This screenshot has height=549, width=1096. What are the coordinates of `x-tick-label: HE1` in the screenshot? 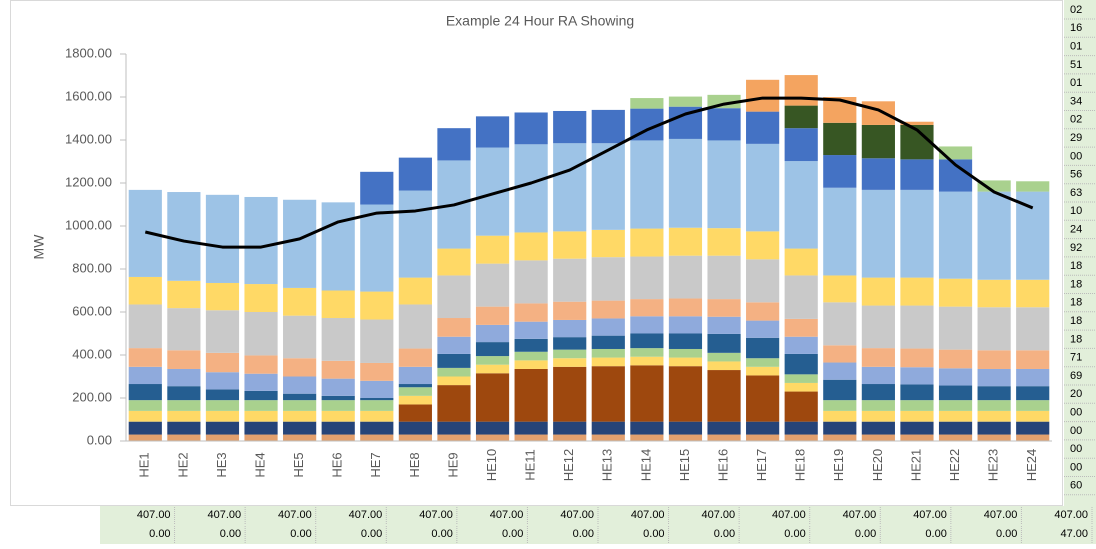 It's located at (144, 464).